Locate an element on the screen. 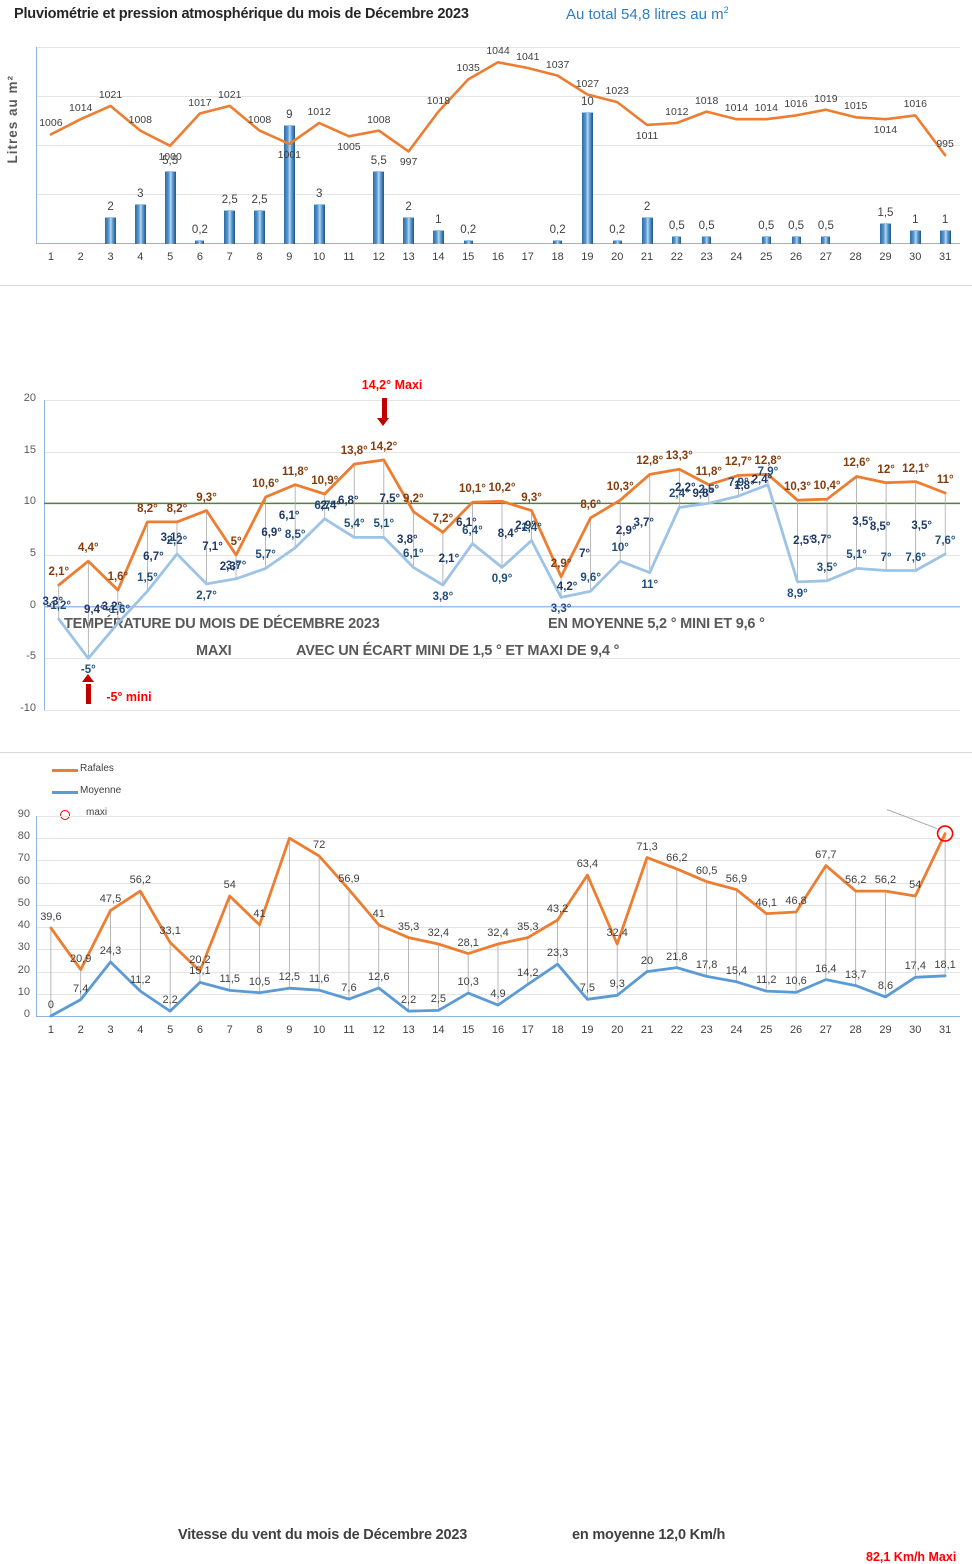  temp-ecart-label: 3,8° is located at coordinates (407, 539).